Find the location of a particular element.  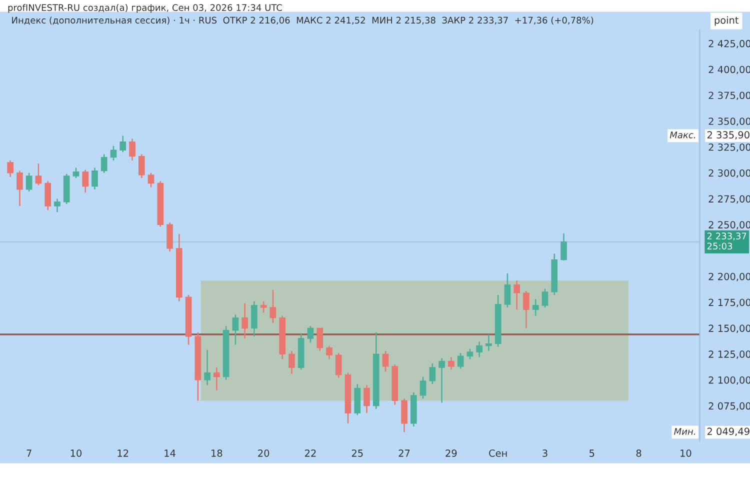

chart-subtitle: Индекс (дополнительная сессия) · 1ч · RUS ОТКР 2 216,06 МАКС 2 241,52 МИН 2 215,38 ЗАКР 2 233,37 +17,36 (+0,78%) is located at coordinates (303, 20).